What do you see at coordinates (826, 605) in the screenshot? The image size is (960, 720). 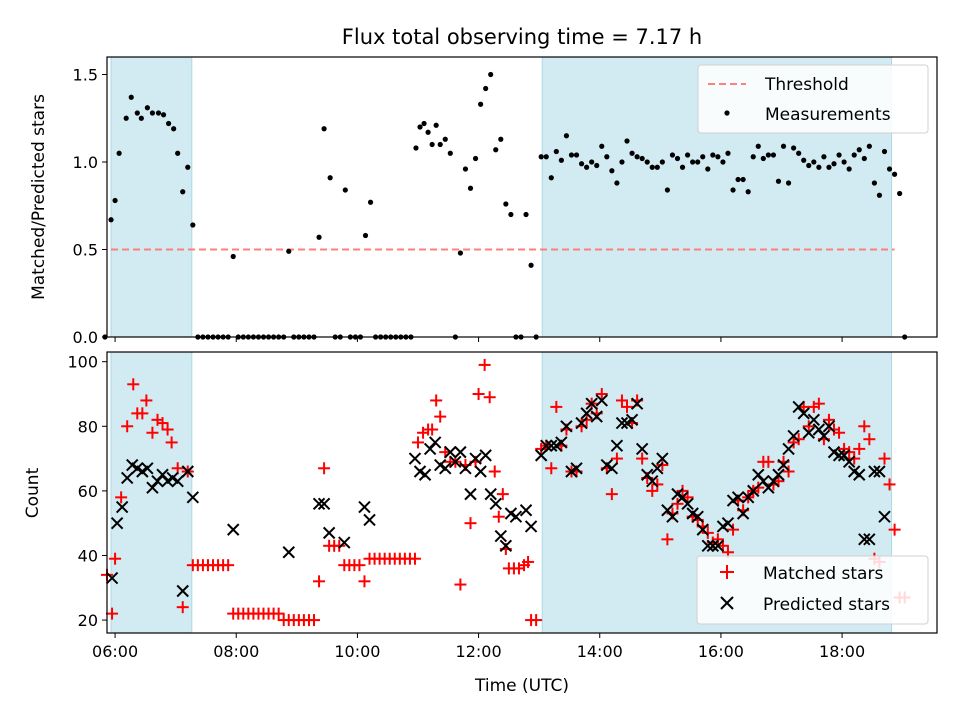 I see `predicted-legend-label: Predicted stars` at bounding box center [826, 605].